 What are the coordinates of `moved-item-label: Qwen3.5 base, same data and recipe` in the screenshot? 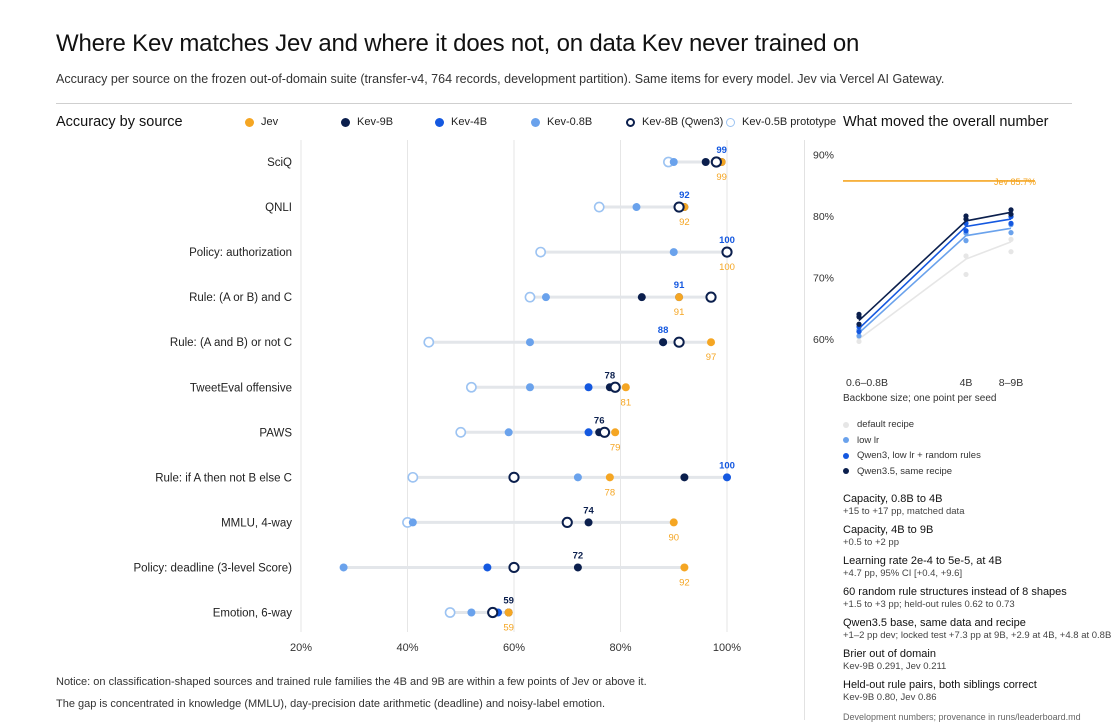 It's located at (934, 623).